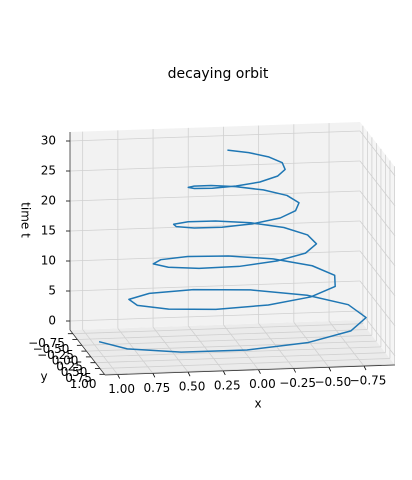 Image resolution: width=412 pixels, height=480 pixels. I want to click on z-tick-label: 25, so click(48, 171).